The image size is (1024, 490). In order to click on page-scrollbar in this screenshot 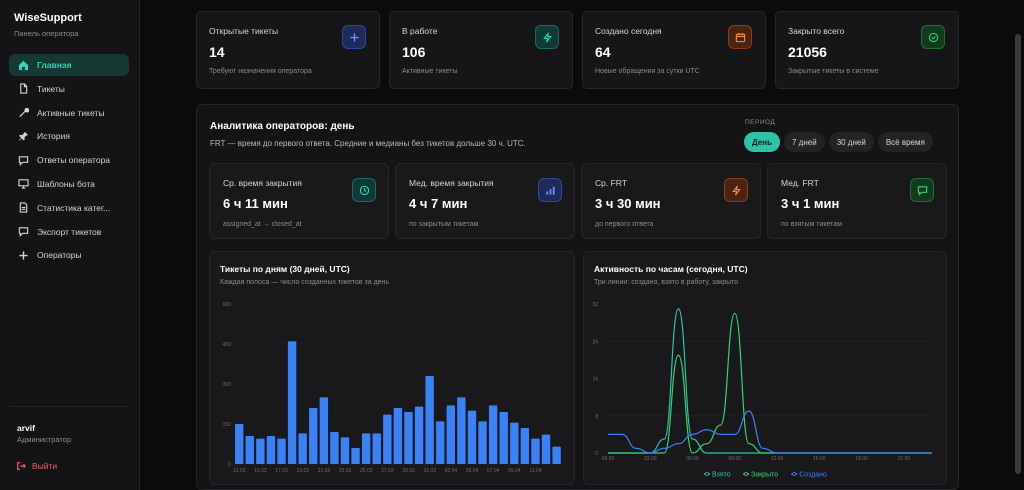, I will do `click(1018, 254)`.